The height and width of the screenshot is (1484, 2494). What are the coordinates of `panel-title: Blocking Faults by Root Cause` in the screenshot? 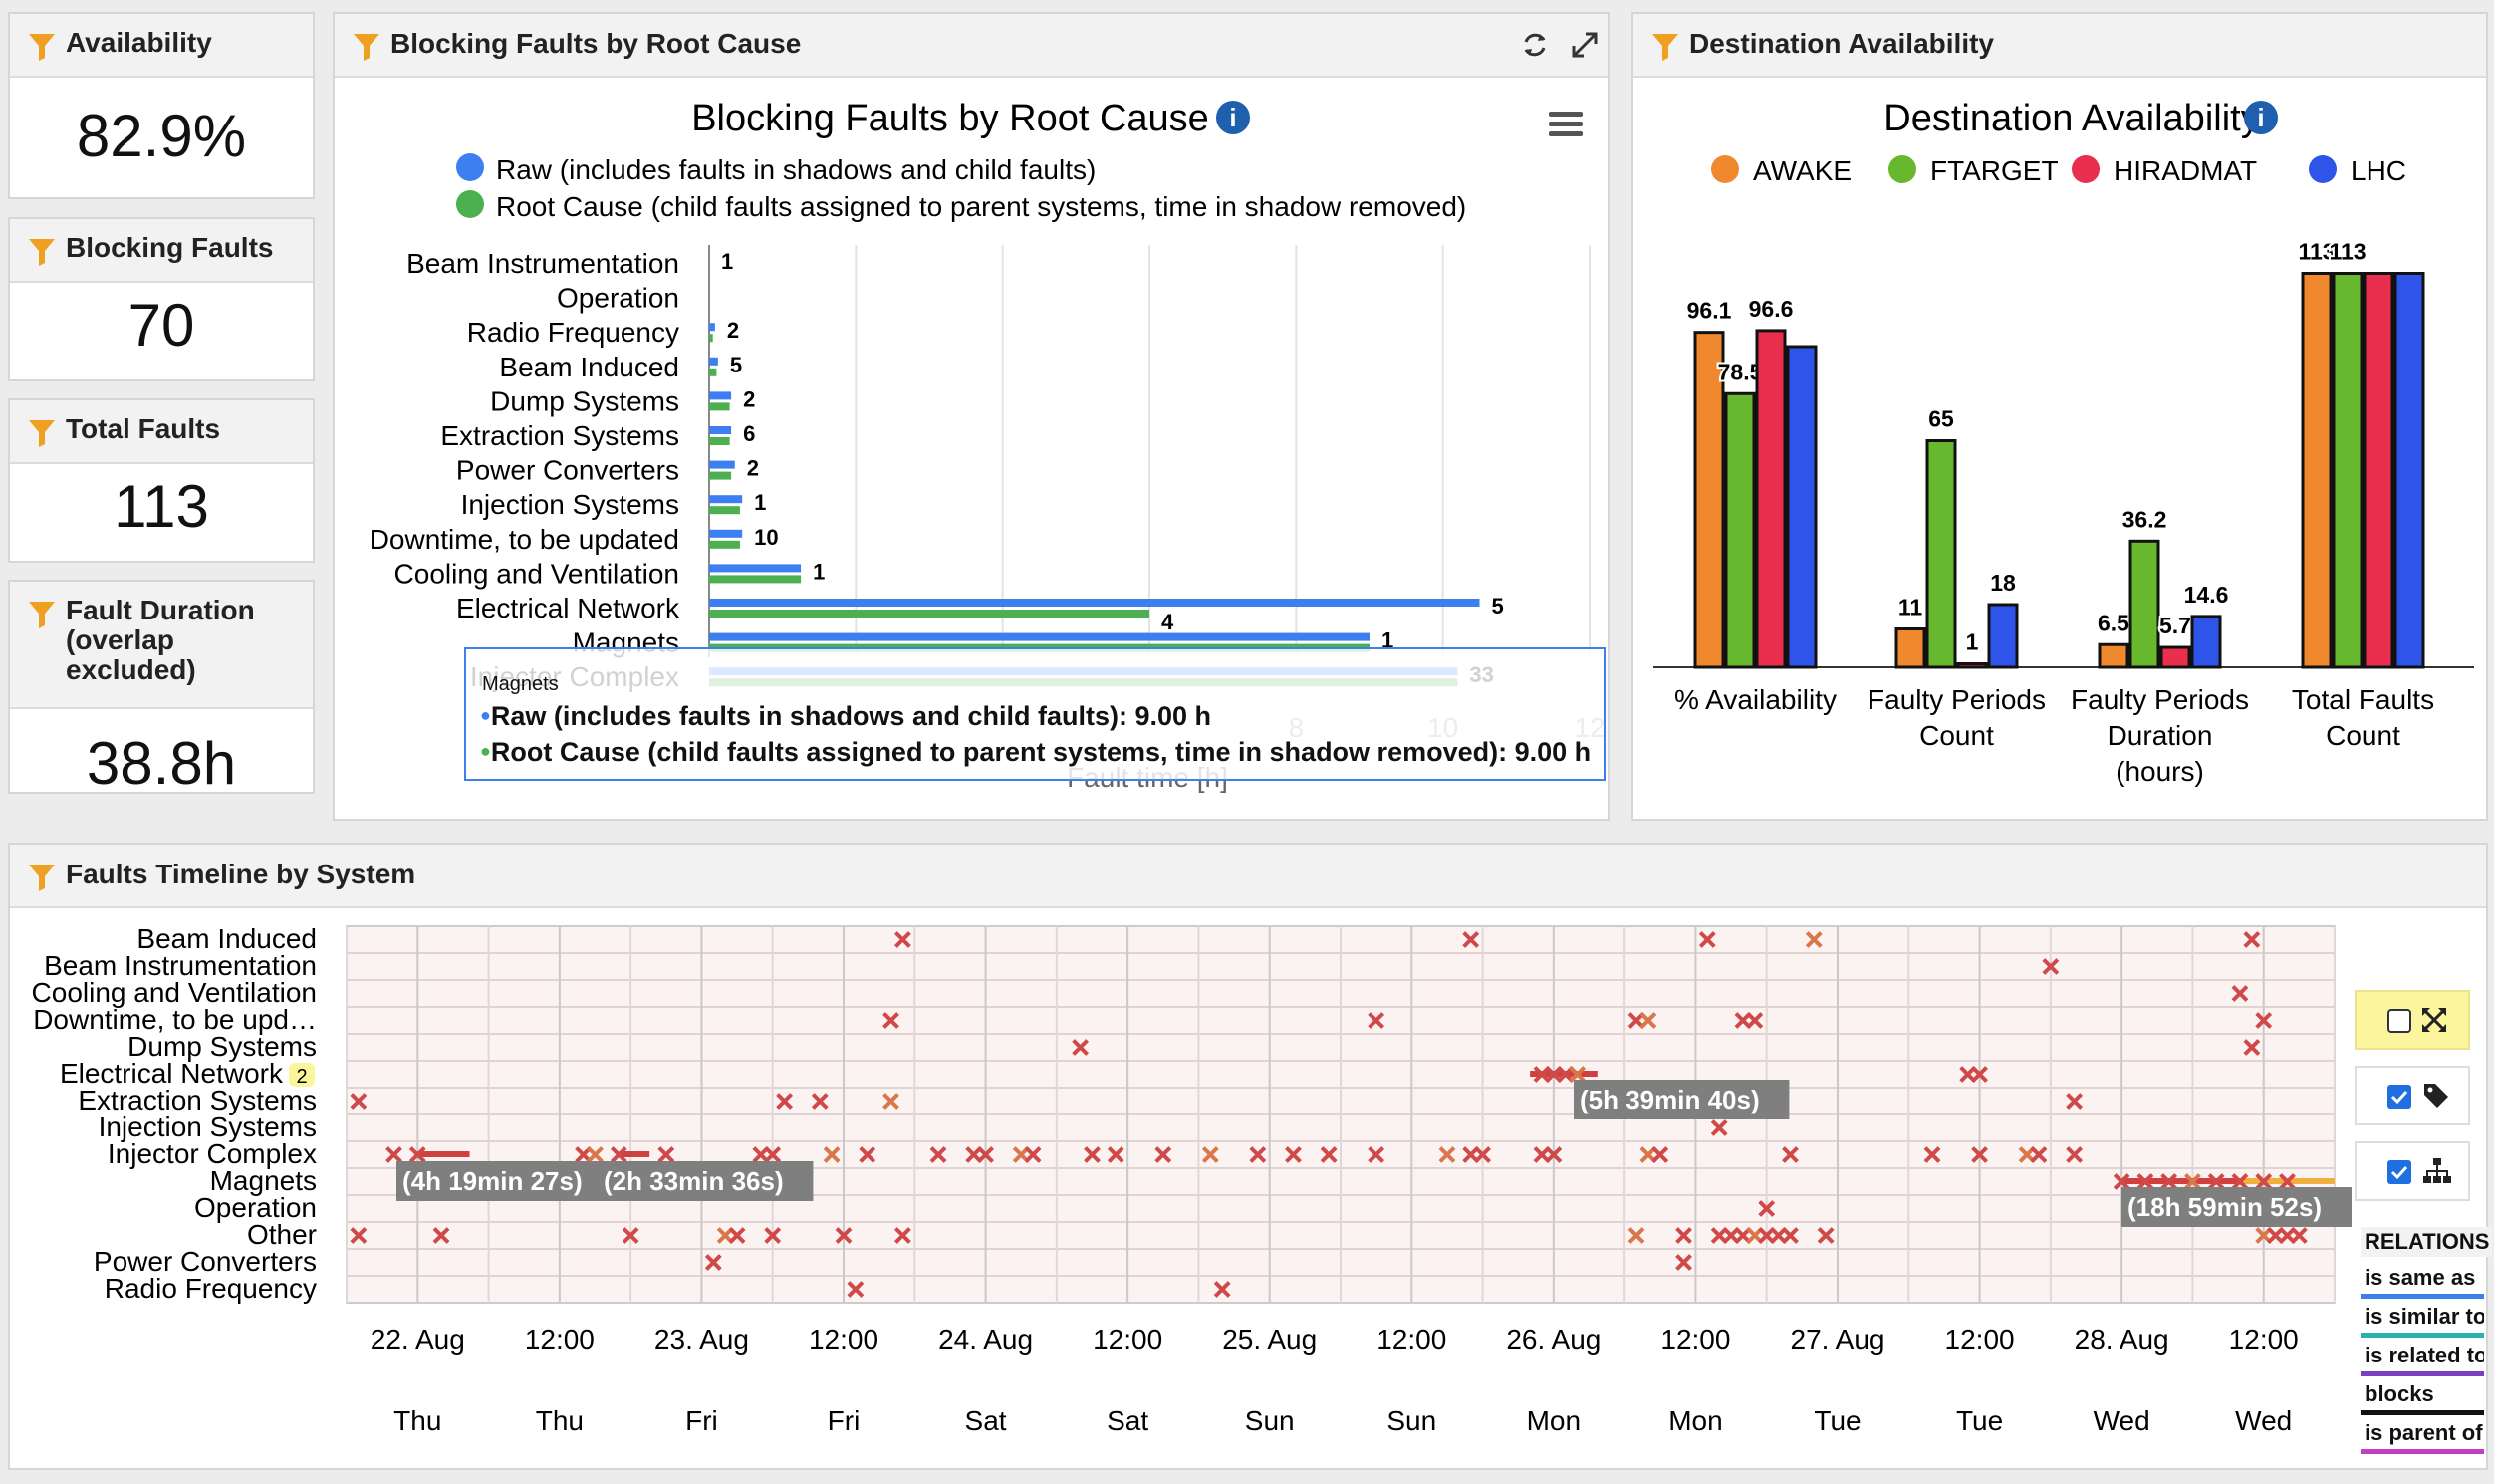 It's located at (596, 43).